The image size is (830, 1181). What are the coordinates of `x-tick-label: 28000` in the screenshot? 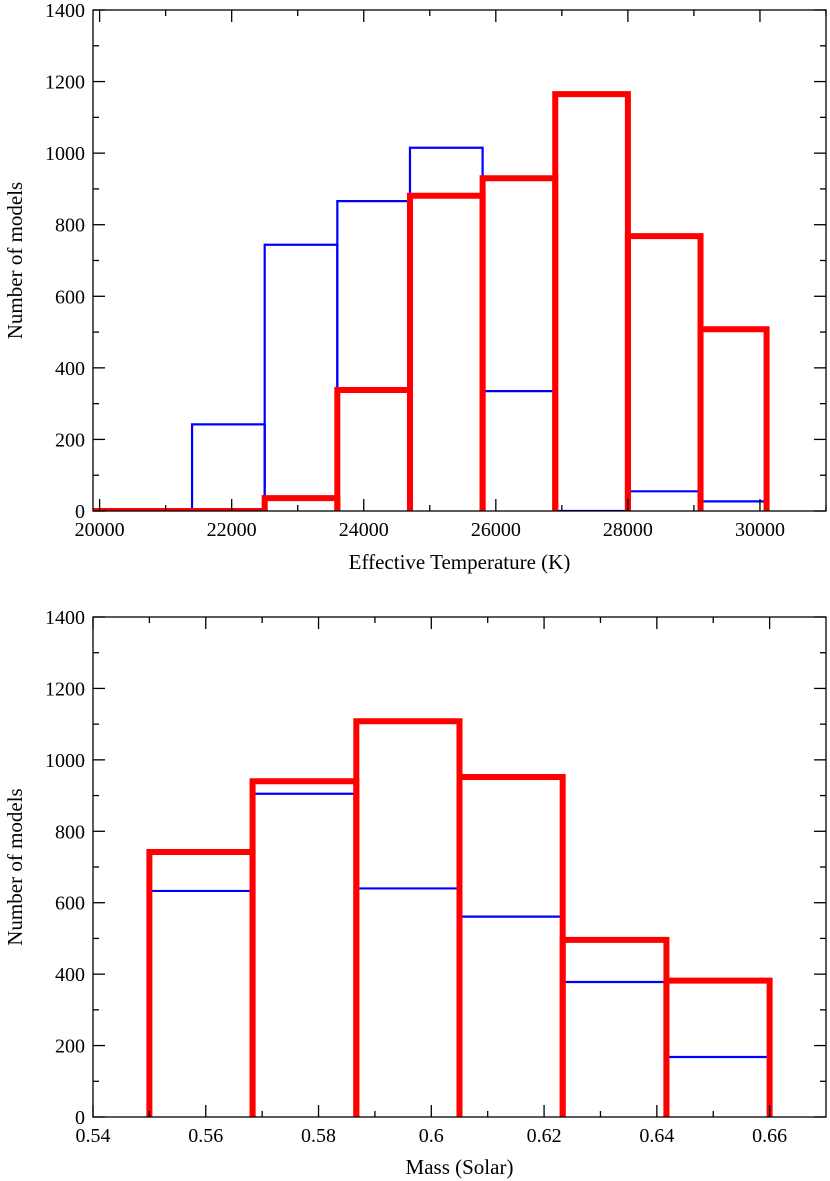 It's located at (628, 530).